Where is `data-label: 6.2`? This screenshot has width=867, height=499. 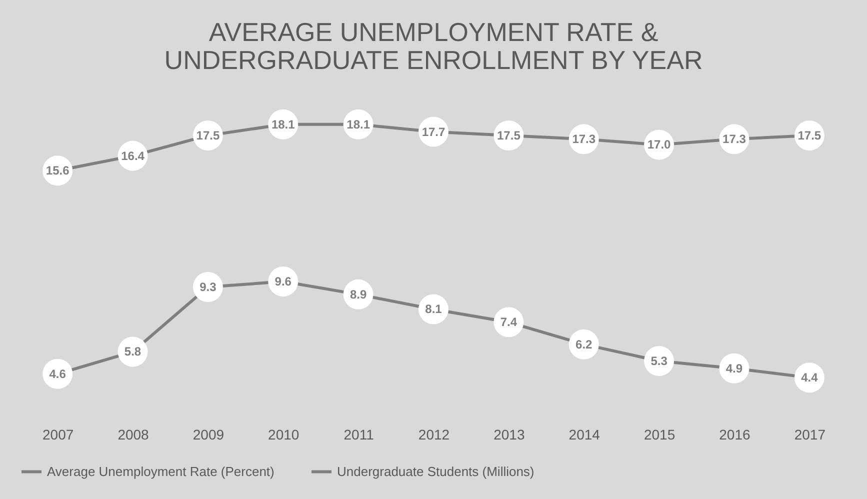 data-label: 6.2 is located at coordinates (584, 344).